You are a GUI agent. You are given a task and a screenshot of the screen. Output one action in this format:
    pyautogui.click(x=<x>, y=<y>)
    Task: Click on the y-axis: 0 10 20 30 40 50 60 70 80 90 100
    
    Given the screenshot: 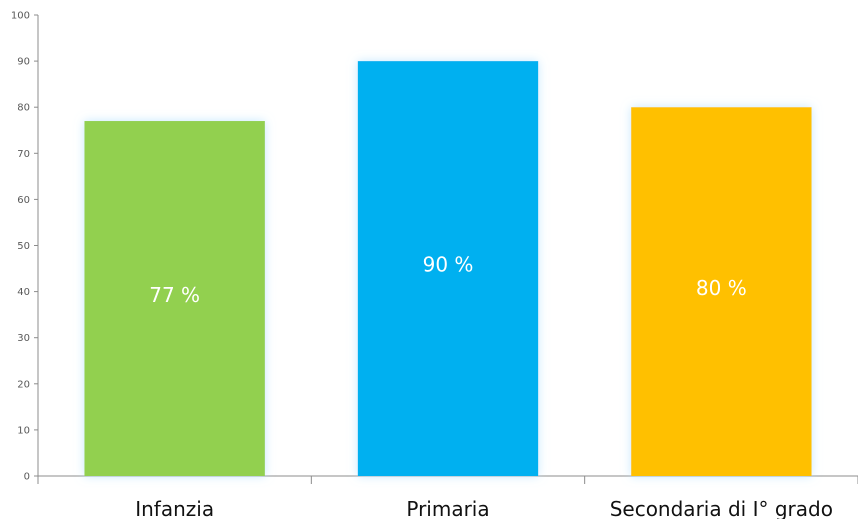 What is the action you would take?
    pyautogui.click(x=25, y=247)
    